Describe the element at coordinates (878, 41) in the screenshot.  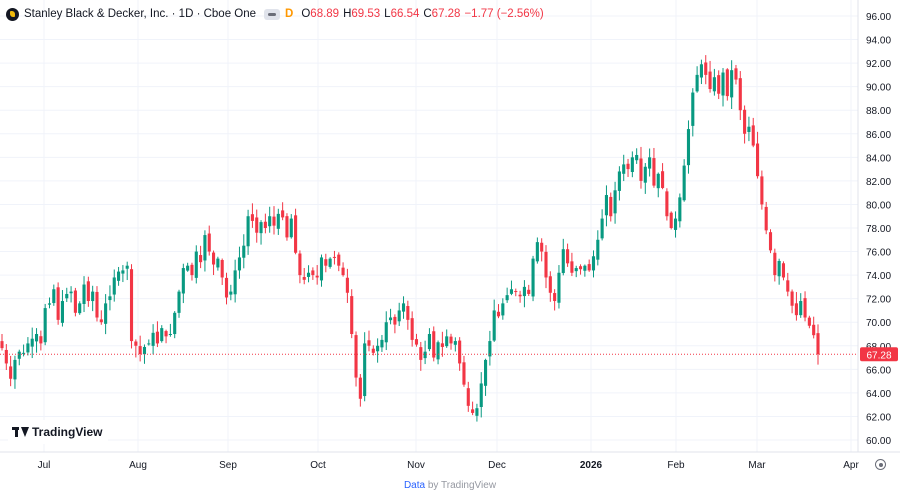
I see `y-tick-label: 94.00` at that location.